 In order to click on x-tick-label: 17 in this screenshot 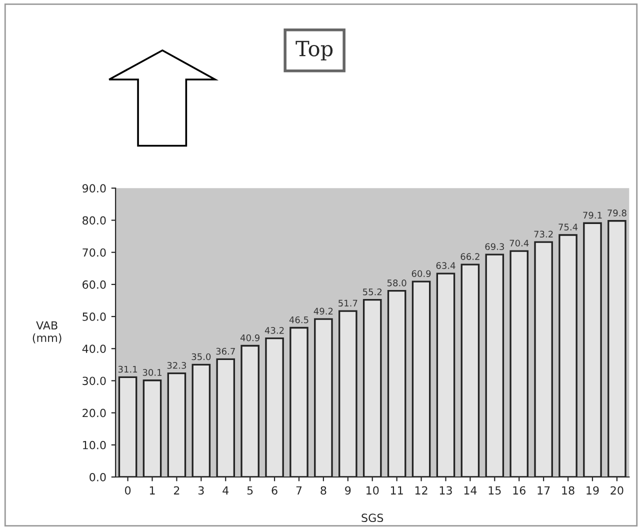, I will do `click(544, 490)`.